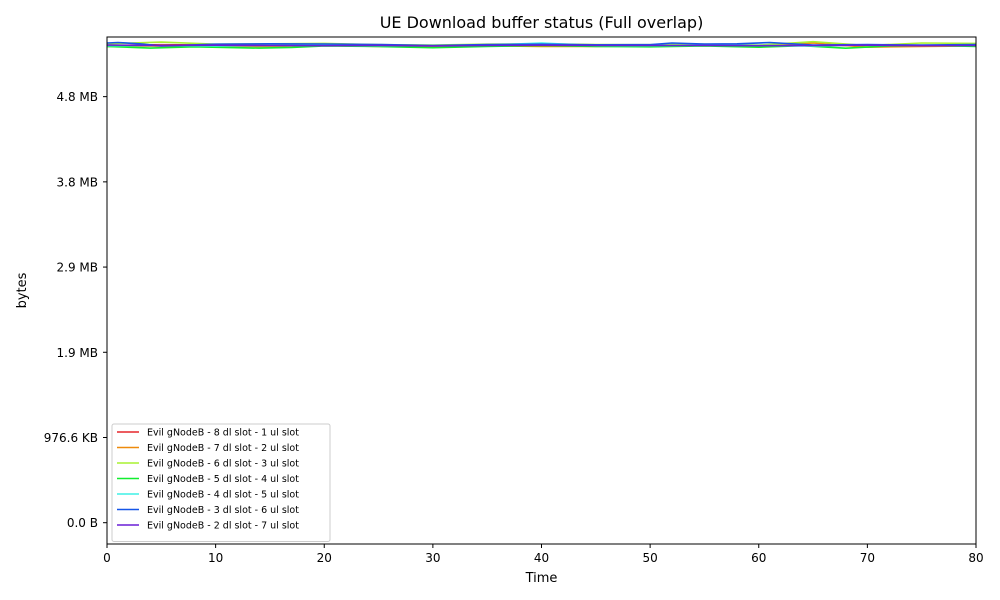 Image resolution: width=1000 pixels, height=600 pixels. What do you see at coordinates (77, 97) in the screenshot?
I see `y-tick-label: 4.8 MB` at bounding box center [77, 97].